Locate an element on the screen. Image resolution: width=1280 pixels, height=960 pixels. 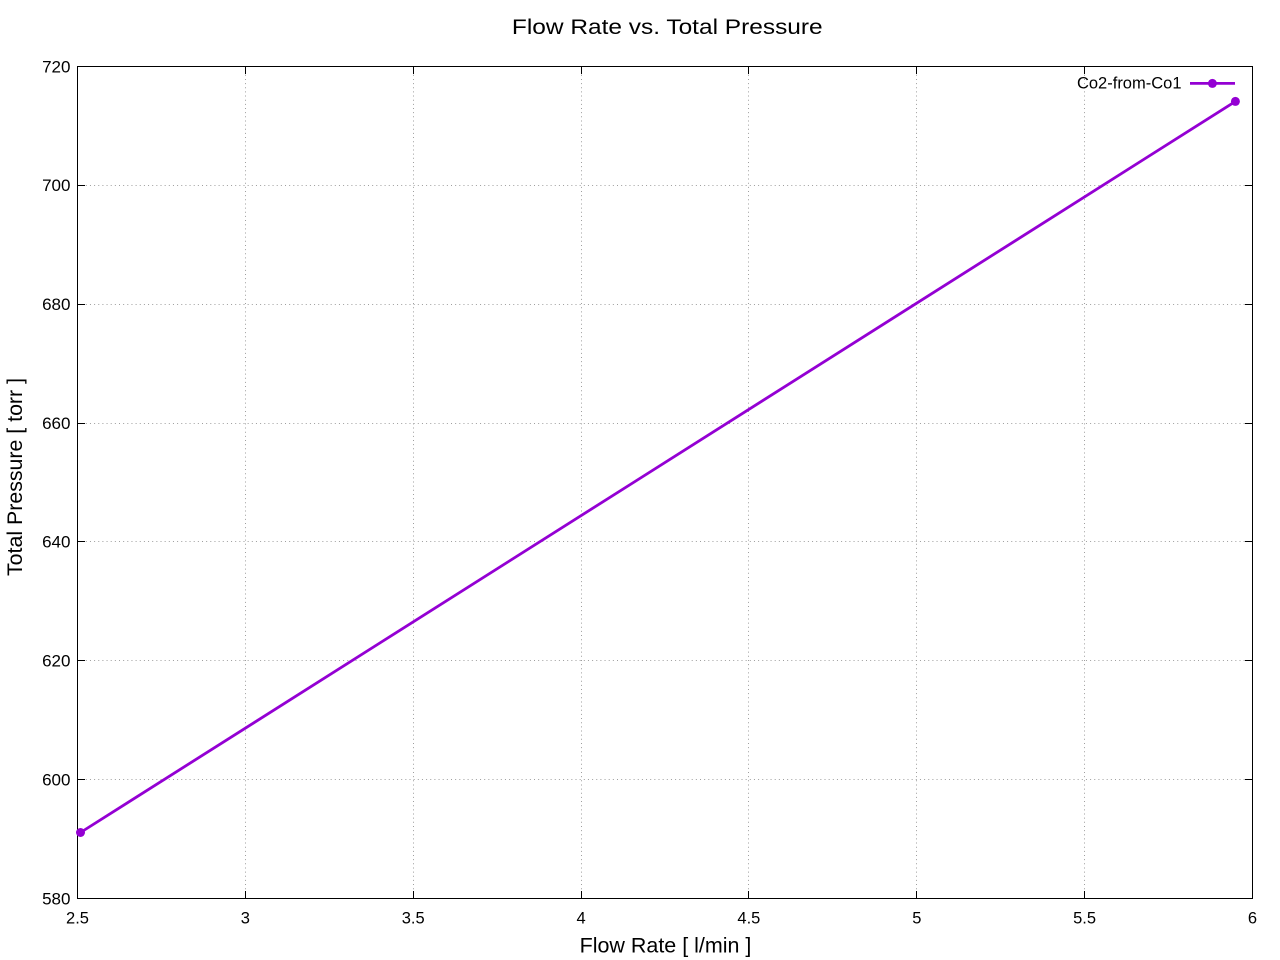
svg-text: Flow Rate vs. Total Pressure is located at coordinates (667, 27).